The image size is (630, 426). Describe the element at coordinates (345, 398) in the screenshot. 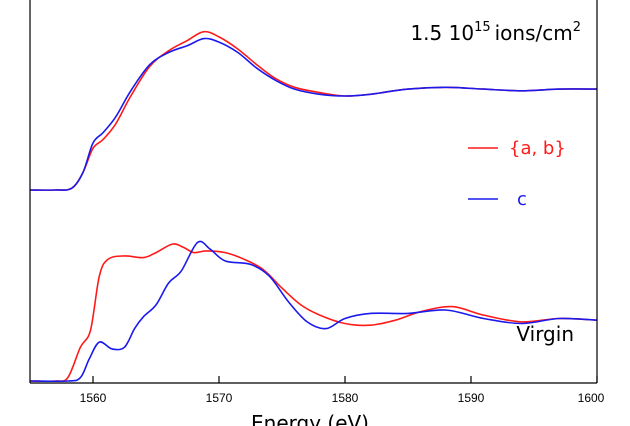

I see `x-tick-label-1580: 1580` at that location.